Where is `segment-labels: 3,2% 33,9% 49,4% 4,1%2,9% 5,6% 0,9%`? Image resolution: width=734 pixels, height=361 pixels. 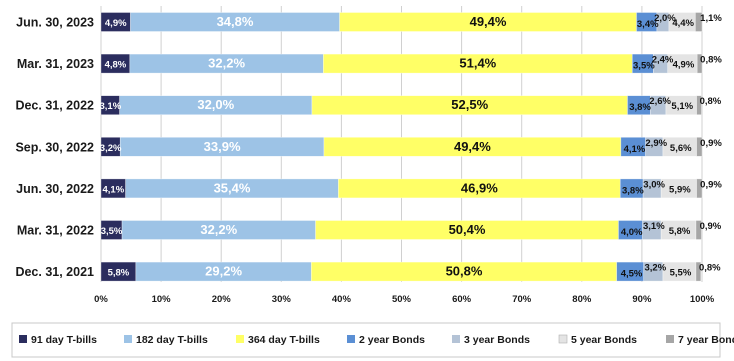 segment-labels: 3,2% 33,9% 49,4% 4,1%2,9% 5,6% 0,9% is located at coordinates (411, 146).